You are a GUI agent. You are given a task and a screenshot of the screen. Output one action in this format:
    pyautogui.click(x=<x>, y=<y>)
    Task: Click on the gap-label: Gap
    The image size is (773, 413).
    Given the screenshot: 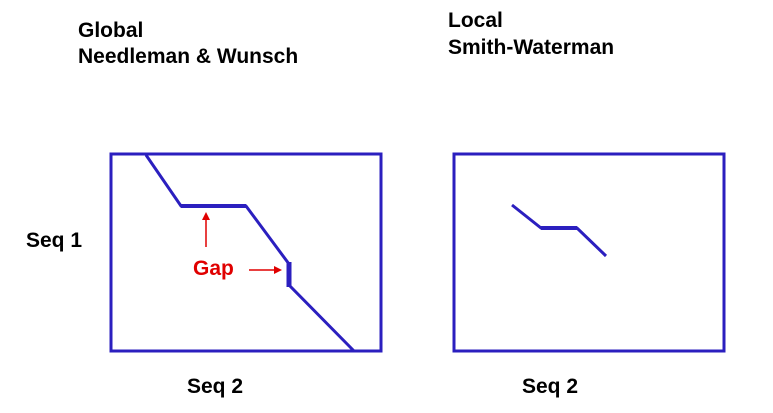 What is the action you would take?
    pyautogui.click(x=213, y=268)
    